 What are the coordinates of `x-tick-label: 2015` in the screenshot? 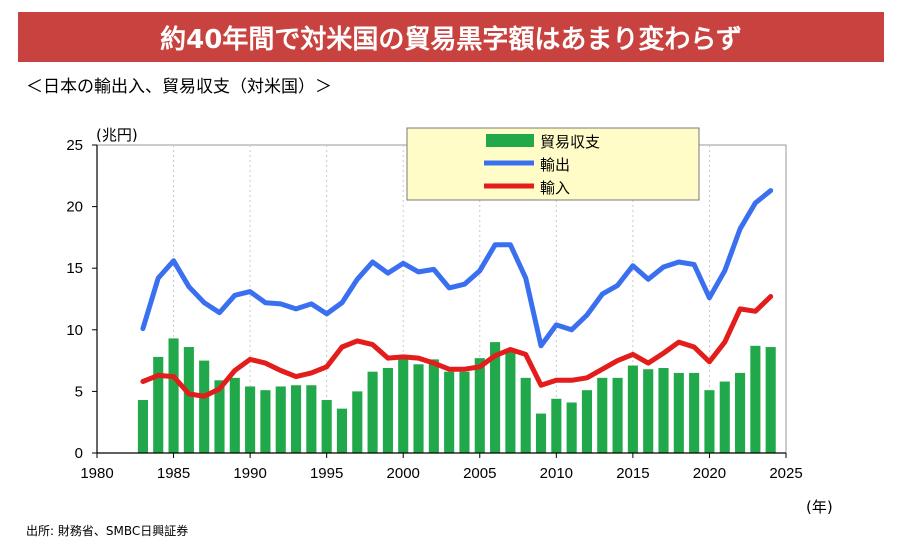 It's located at (632, 473).